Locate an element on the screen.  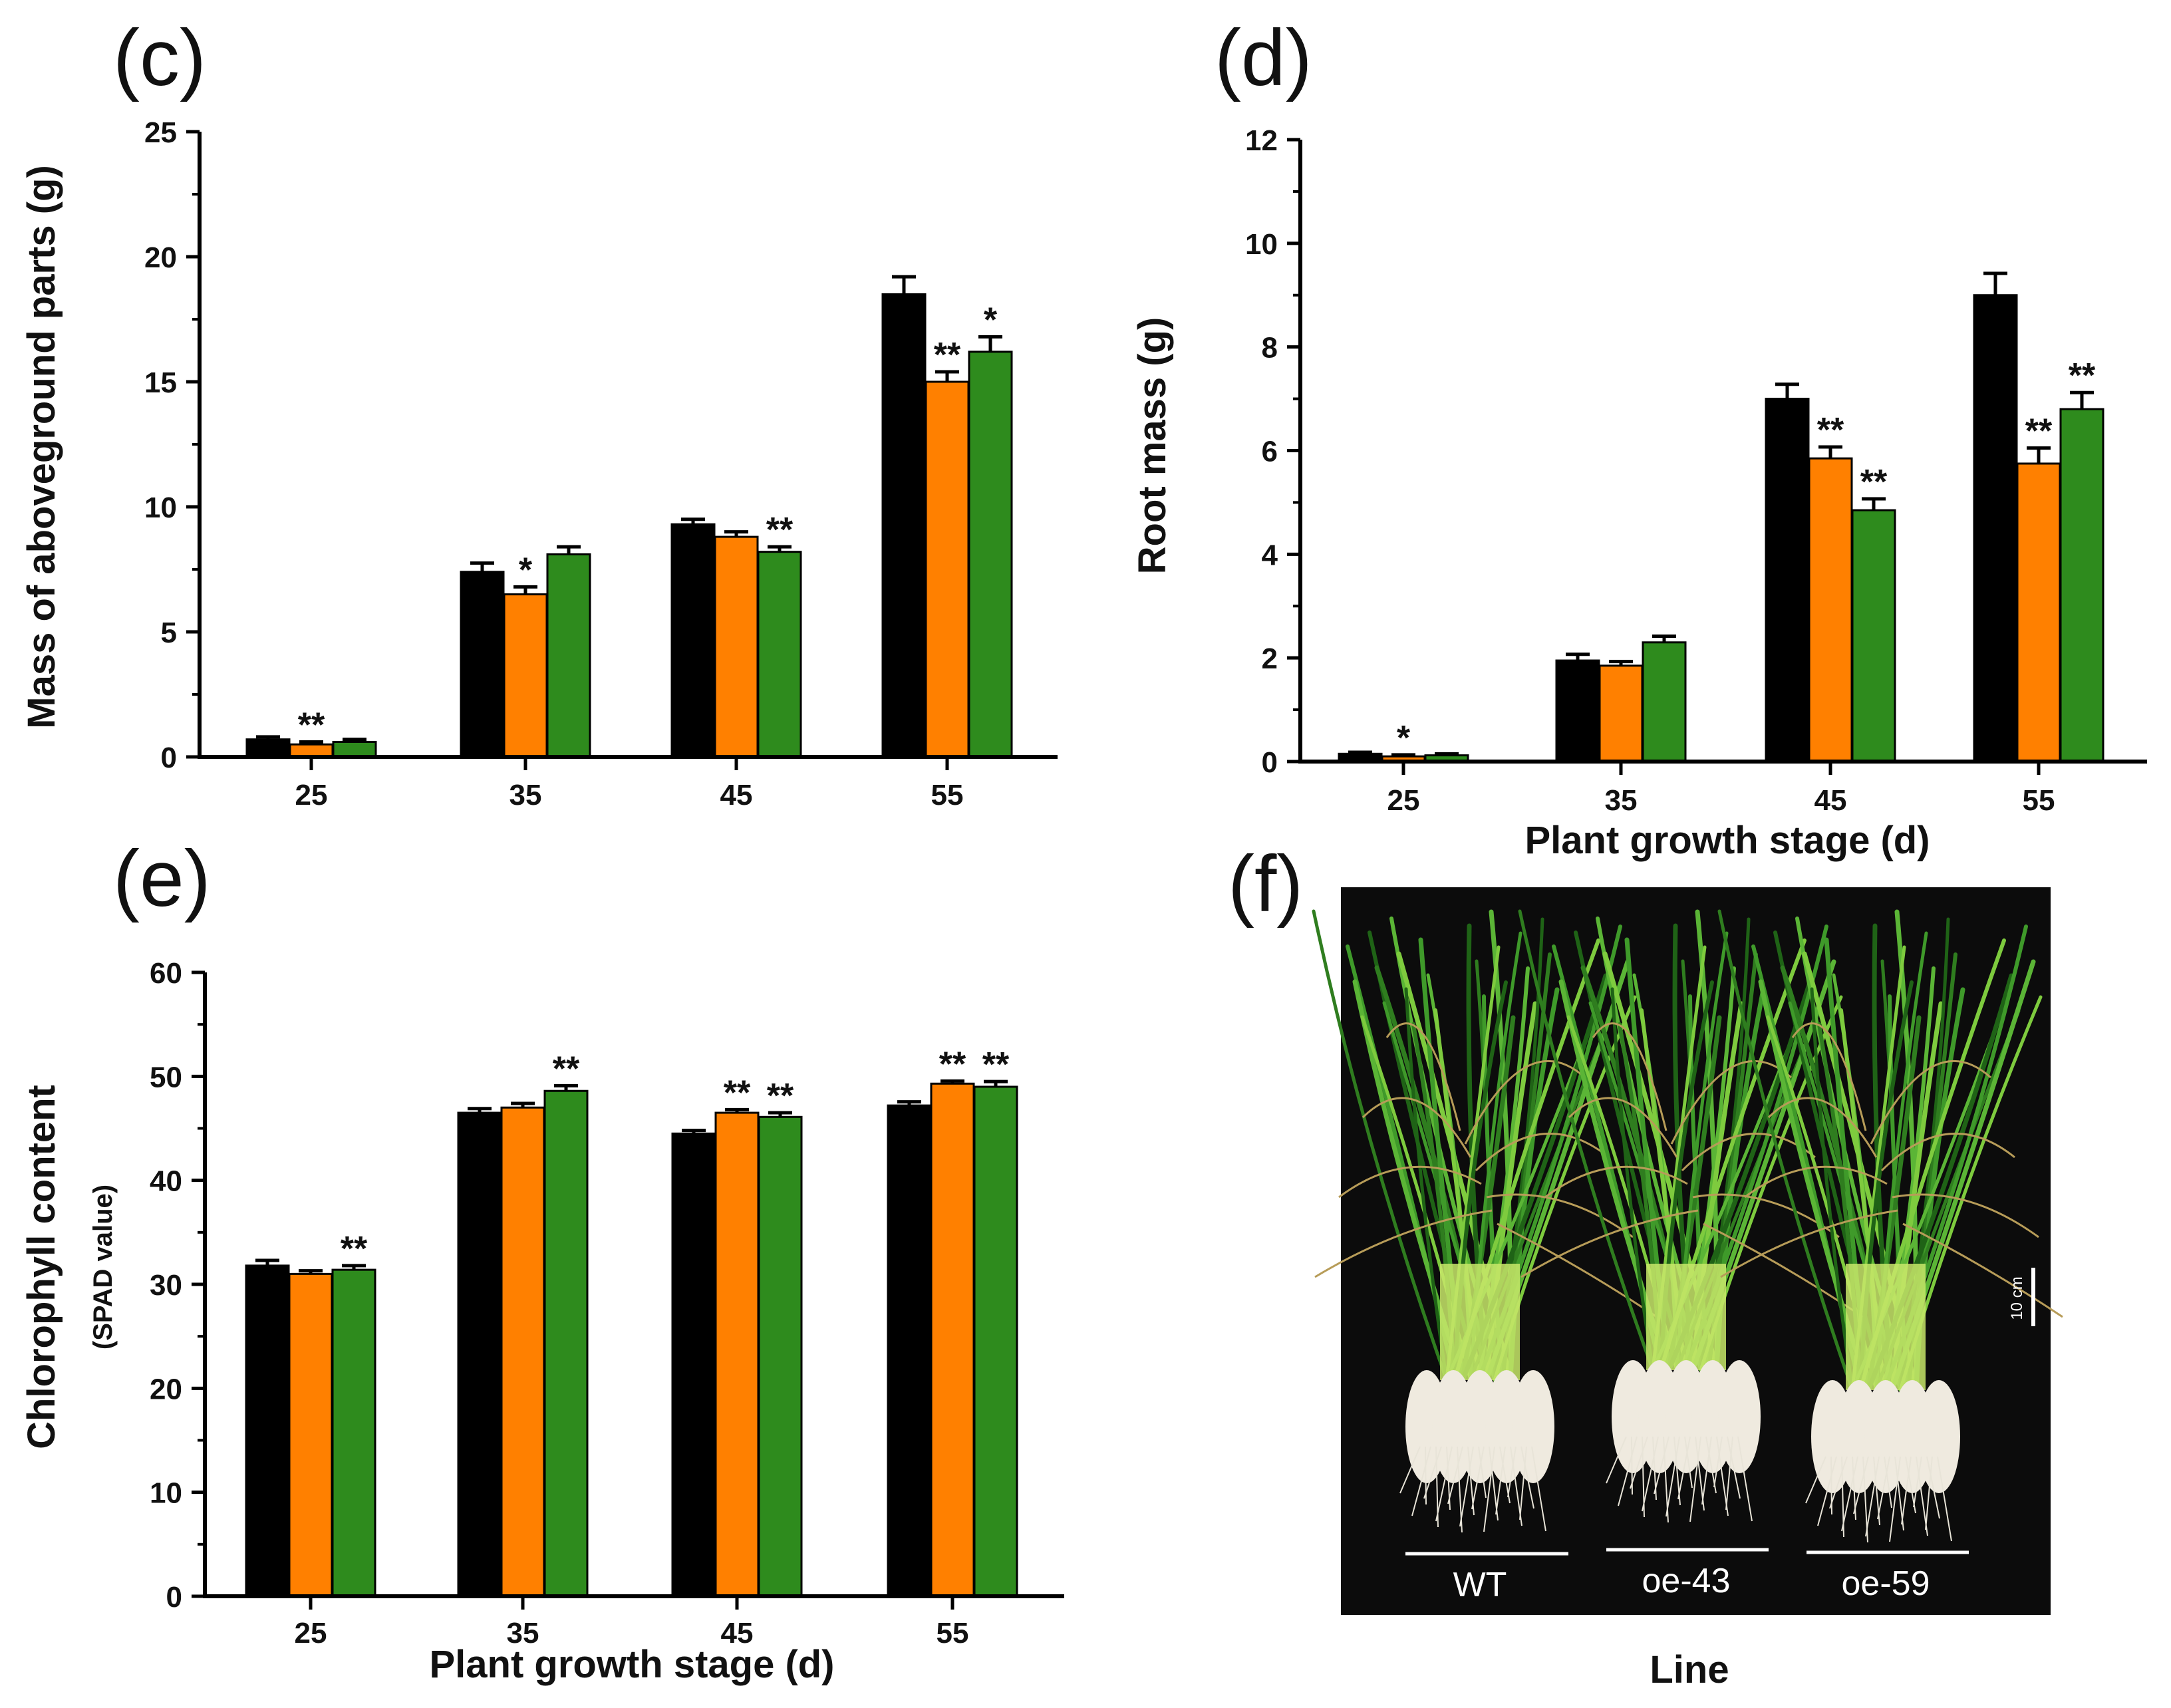
photo-label-oe43: oe-43 is located at coordinates (1686, 1581).